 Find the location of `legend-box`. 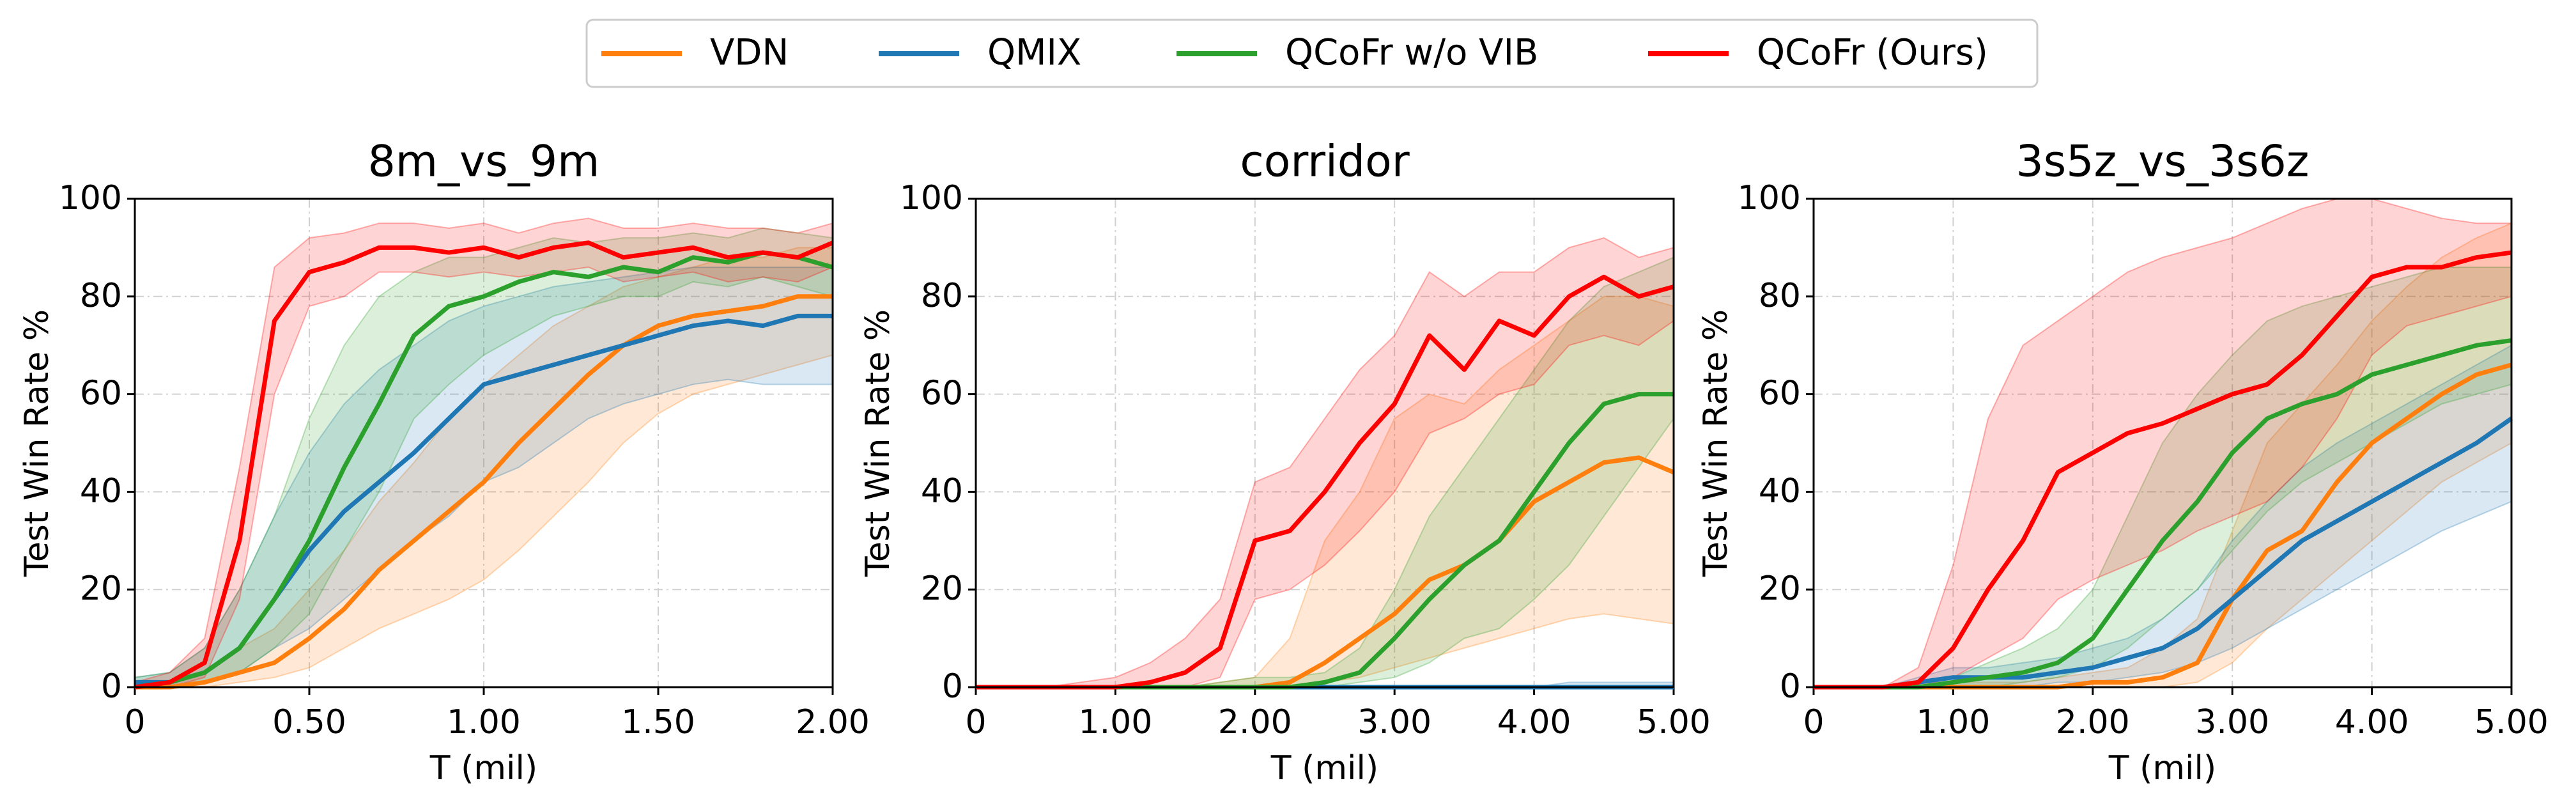

legend-box is located at coordinates (1312, 54).